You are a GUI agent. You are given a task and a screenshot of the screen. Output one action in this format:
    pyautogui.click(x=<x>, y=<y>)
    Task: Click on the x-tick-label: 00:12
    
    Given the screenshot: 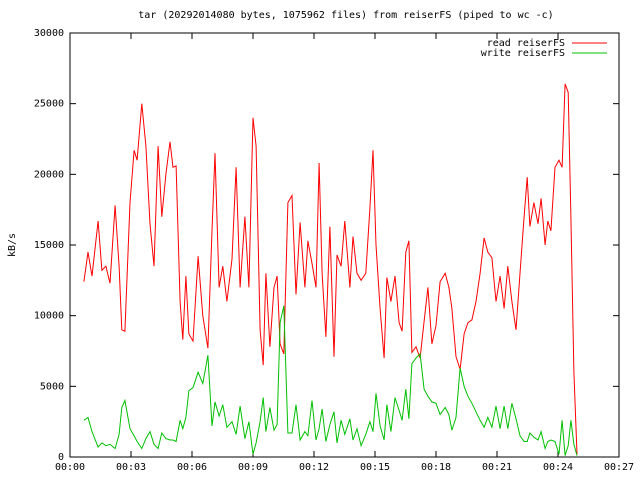 What is the action you would take?
    pyautogui.click(x=314, y=467)
    